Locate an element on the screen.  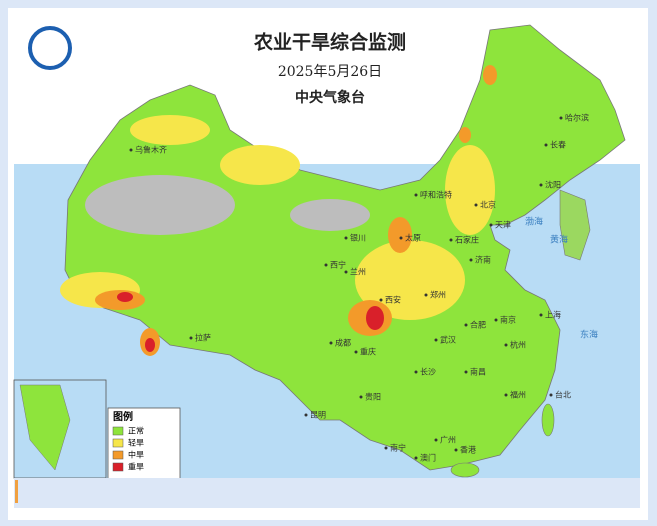
sea-label: 渤海 is located at coordinates (534, 222).